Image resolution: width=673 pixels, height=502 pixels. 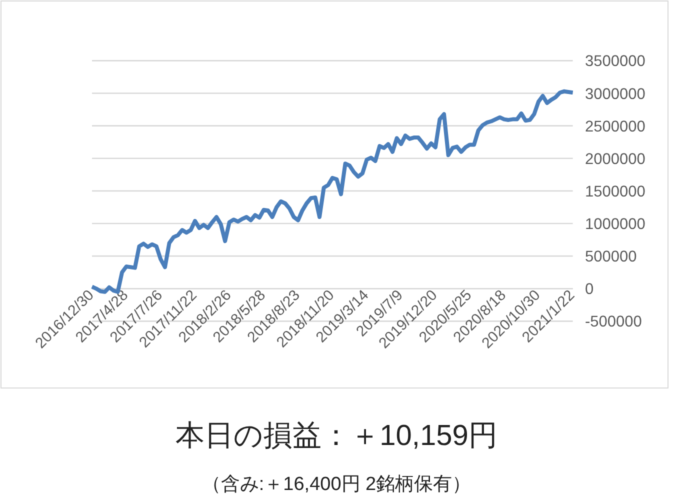 What do you see at coordinates (337, 484) in the screenshot?
I see `text: （含み:＋16,400円 2銘柄保有）` at bounding box center [337, 484].